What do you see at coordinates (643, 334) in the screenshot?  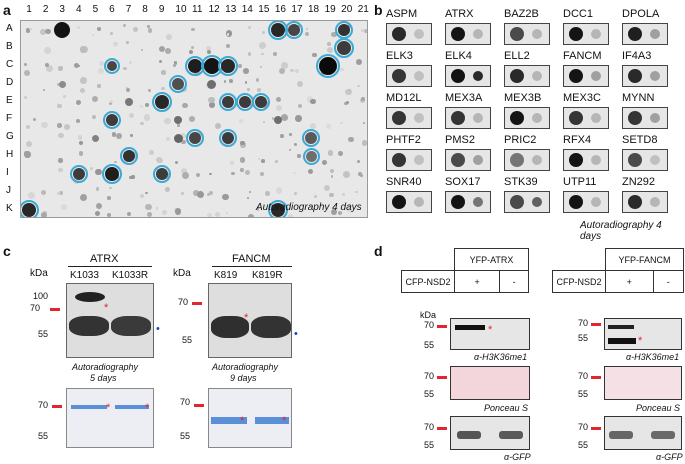 I see `fancm-h3k36me1-blot` at bounding box center [643, 334].